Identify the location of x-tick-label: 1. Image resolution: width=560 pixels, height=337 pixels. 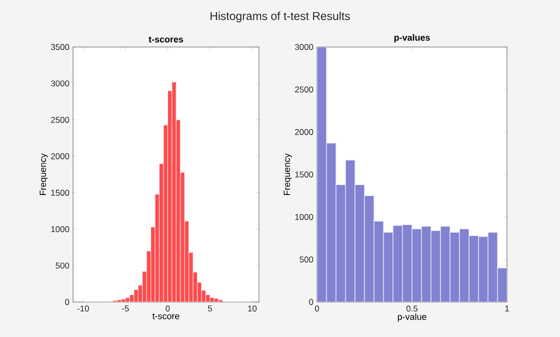
(507, 309).